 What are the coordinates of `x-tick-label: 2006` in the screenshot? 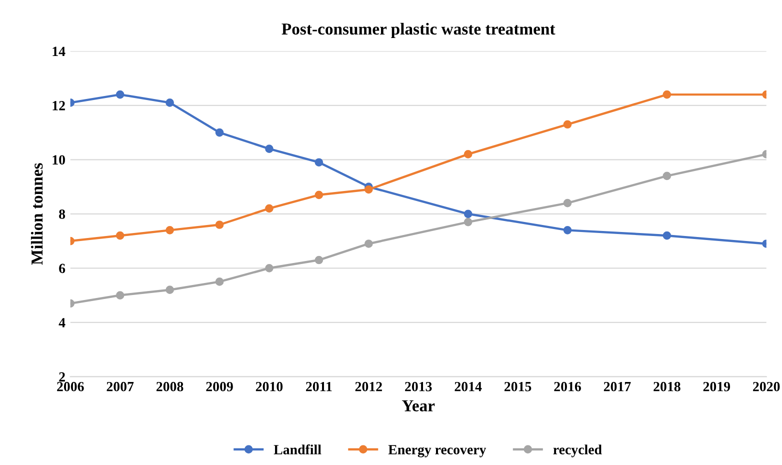 It's located at (70, 387).